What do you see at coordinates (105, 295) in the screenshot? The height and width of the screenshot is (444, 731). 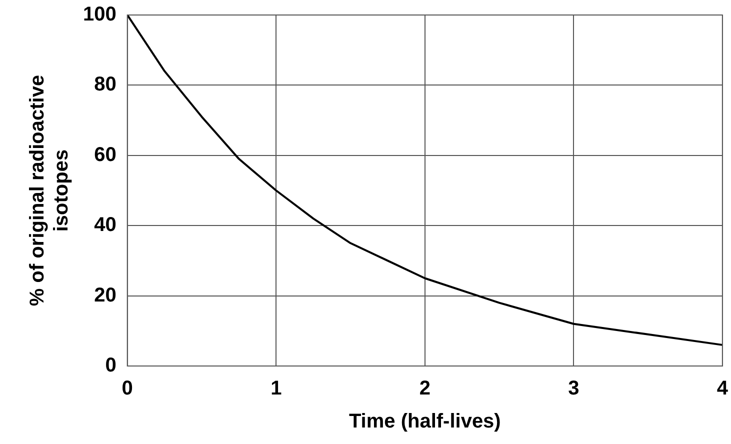 I see `y-tick-label: 20` at bounding box center [105, 295].